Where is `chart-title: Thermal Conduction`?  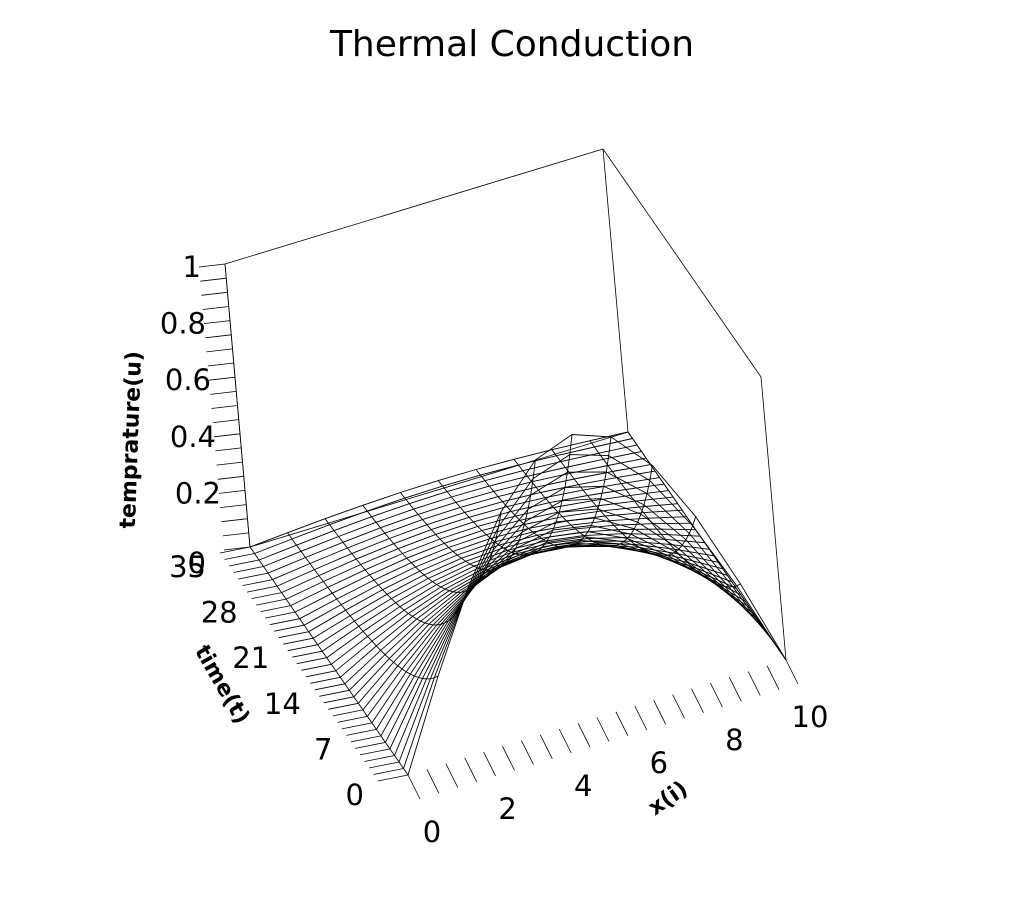
chart-title: Thermal Conduction is located at coordinates (511, 44).